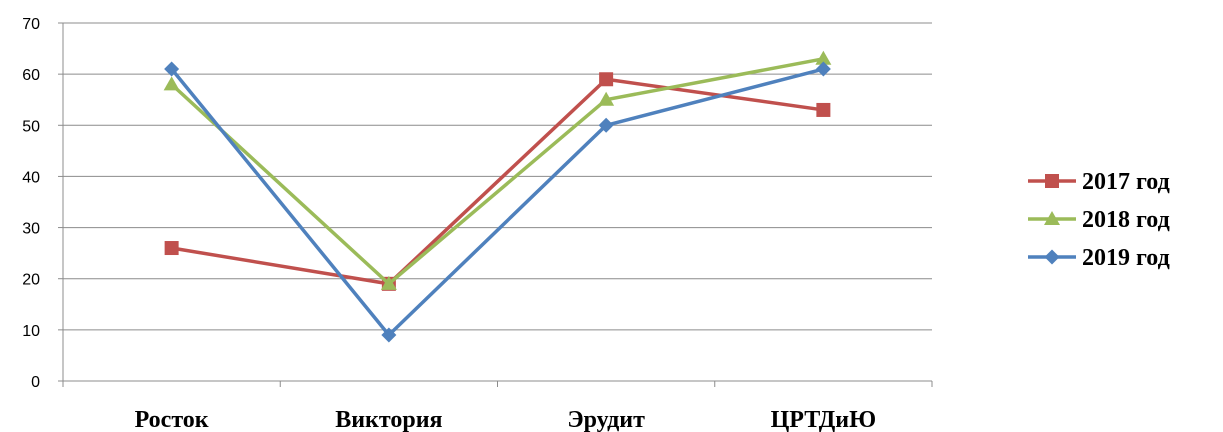  I want to click on y-tick-label: 70, so click(31, 24).